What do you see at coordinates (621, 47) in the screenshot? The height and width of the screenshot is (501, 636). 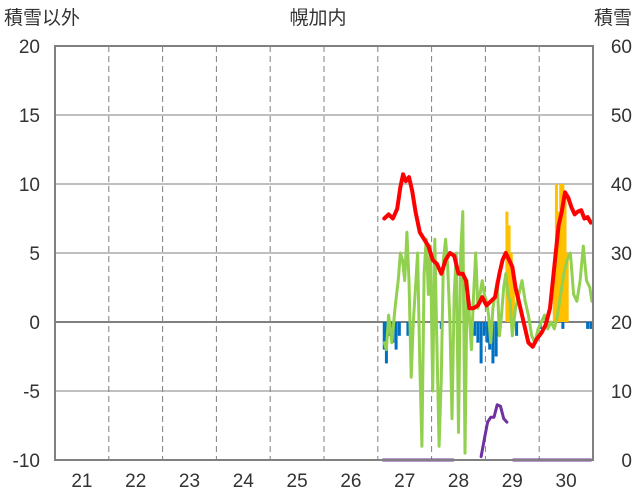 I see `y-right-tick-label: 60` at bounding box center [621, 47].